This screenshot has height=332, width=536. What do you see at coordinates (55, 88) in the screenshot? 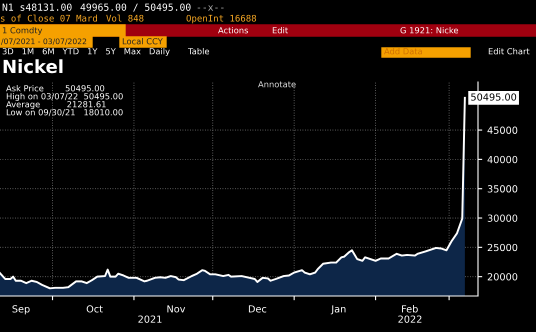
I see `annotation: Ask Price 50495.00` at bounding box center [55, 88].